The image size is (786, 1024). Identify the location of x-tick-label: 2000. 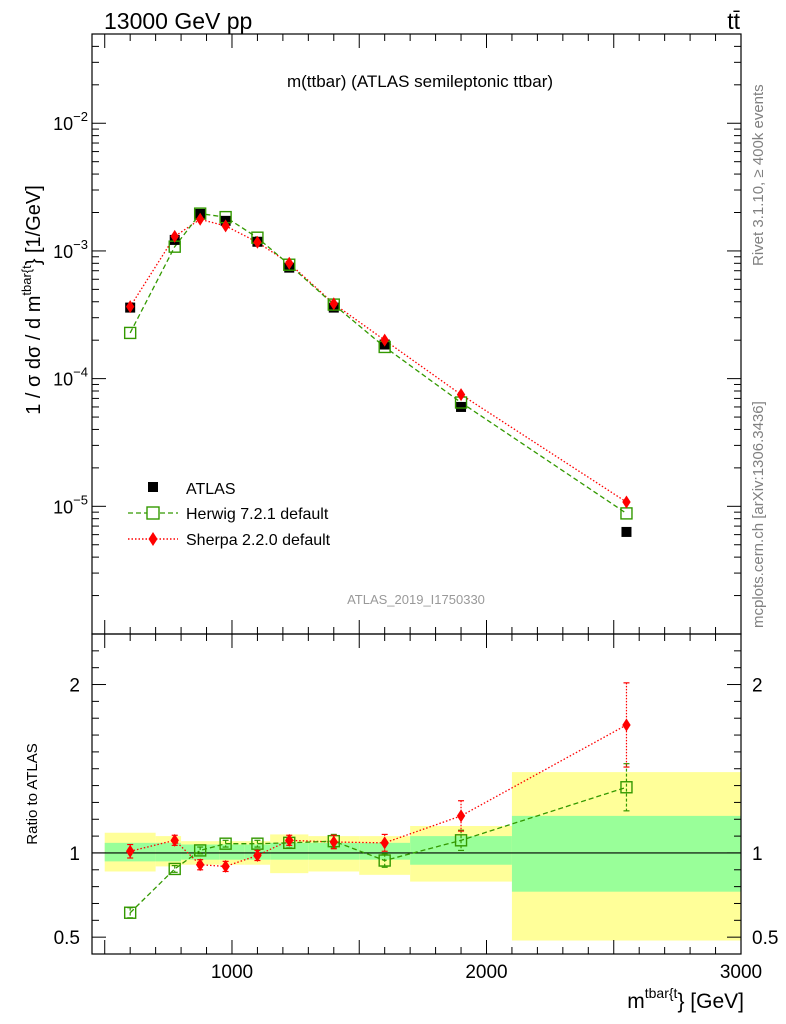
(486, 972).